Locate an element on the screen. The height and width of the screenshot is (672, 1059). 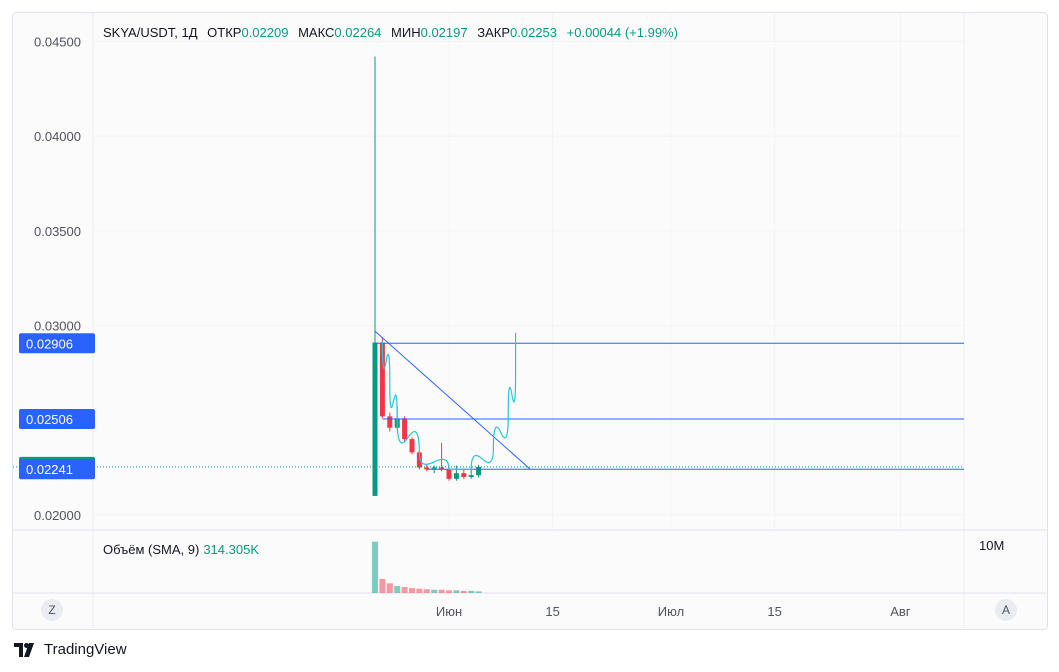
volume-legend: Объём (SMA, 9) 314.305K is located at coordinates (181, 549).